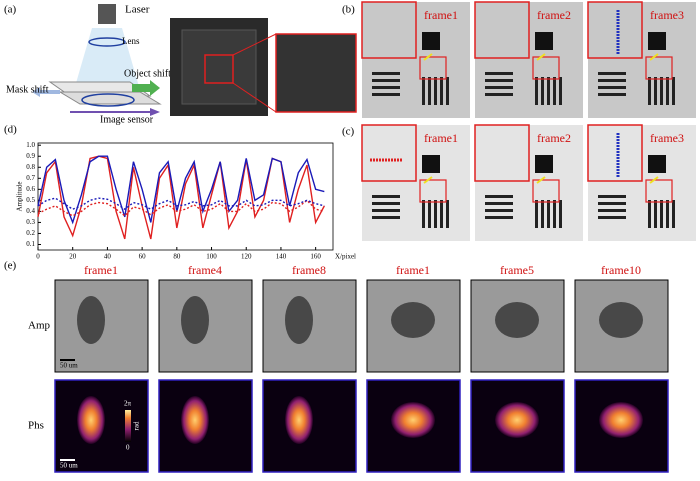 The image size is (700, 481). I want to click on label: Lens, so click(131, 41).